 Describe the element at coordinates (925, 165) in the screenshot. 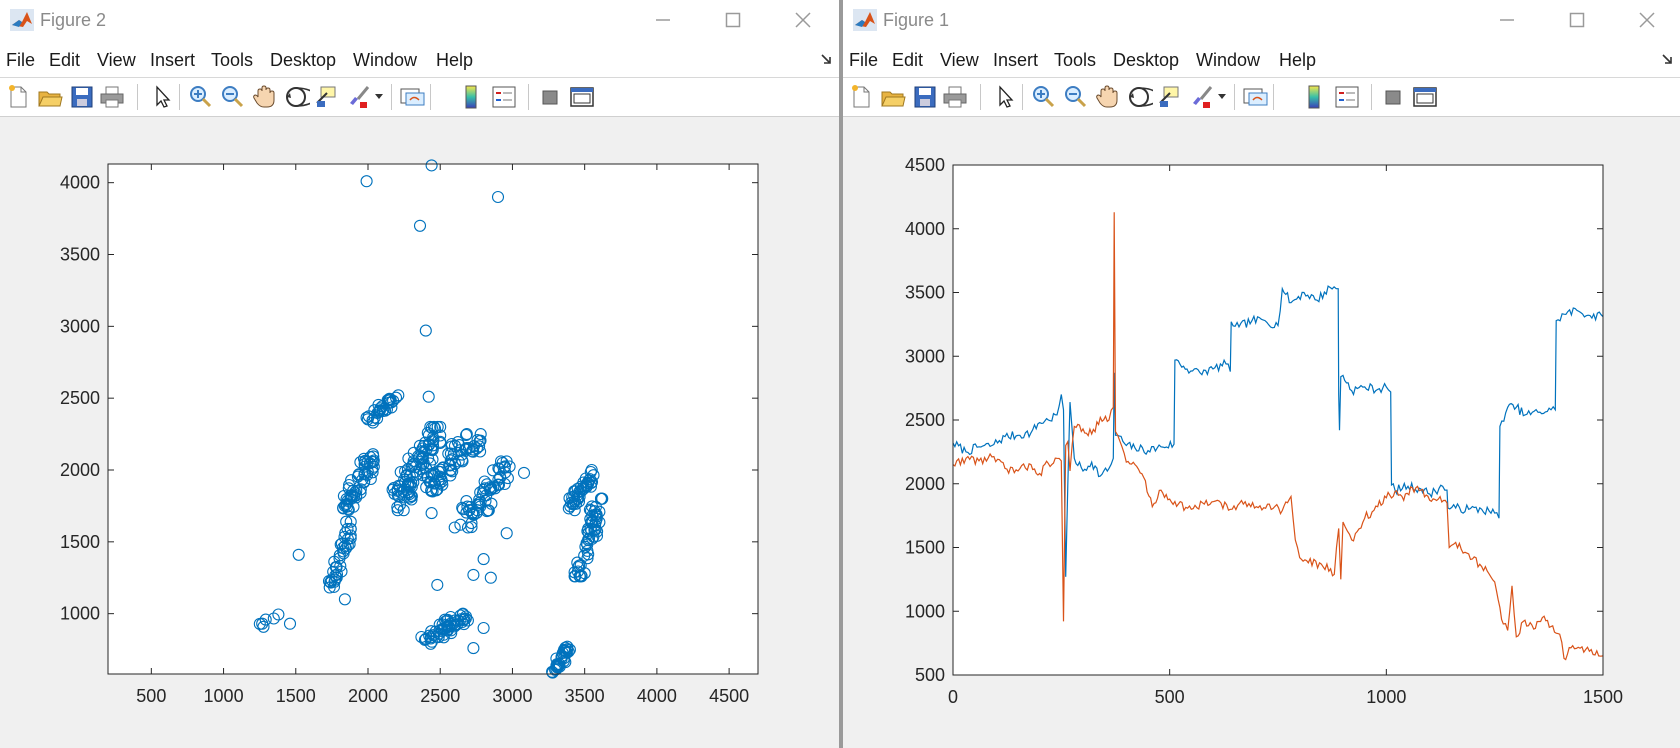

I see `y-tick-label: 4500` at that location.